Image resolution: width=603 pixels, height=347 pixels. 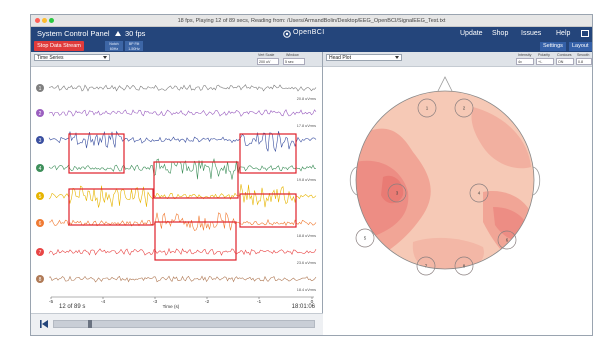 What do you see at coordinates (118, 33) in the screenshot?
I see `caret-up-icon` at bounding box center [118, 33].